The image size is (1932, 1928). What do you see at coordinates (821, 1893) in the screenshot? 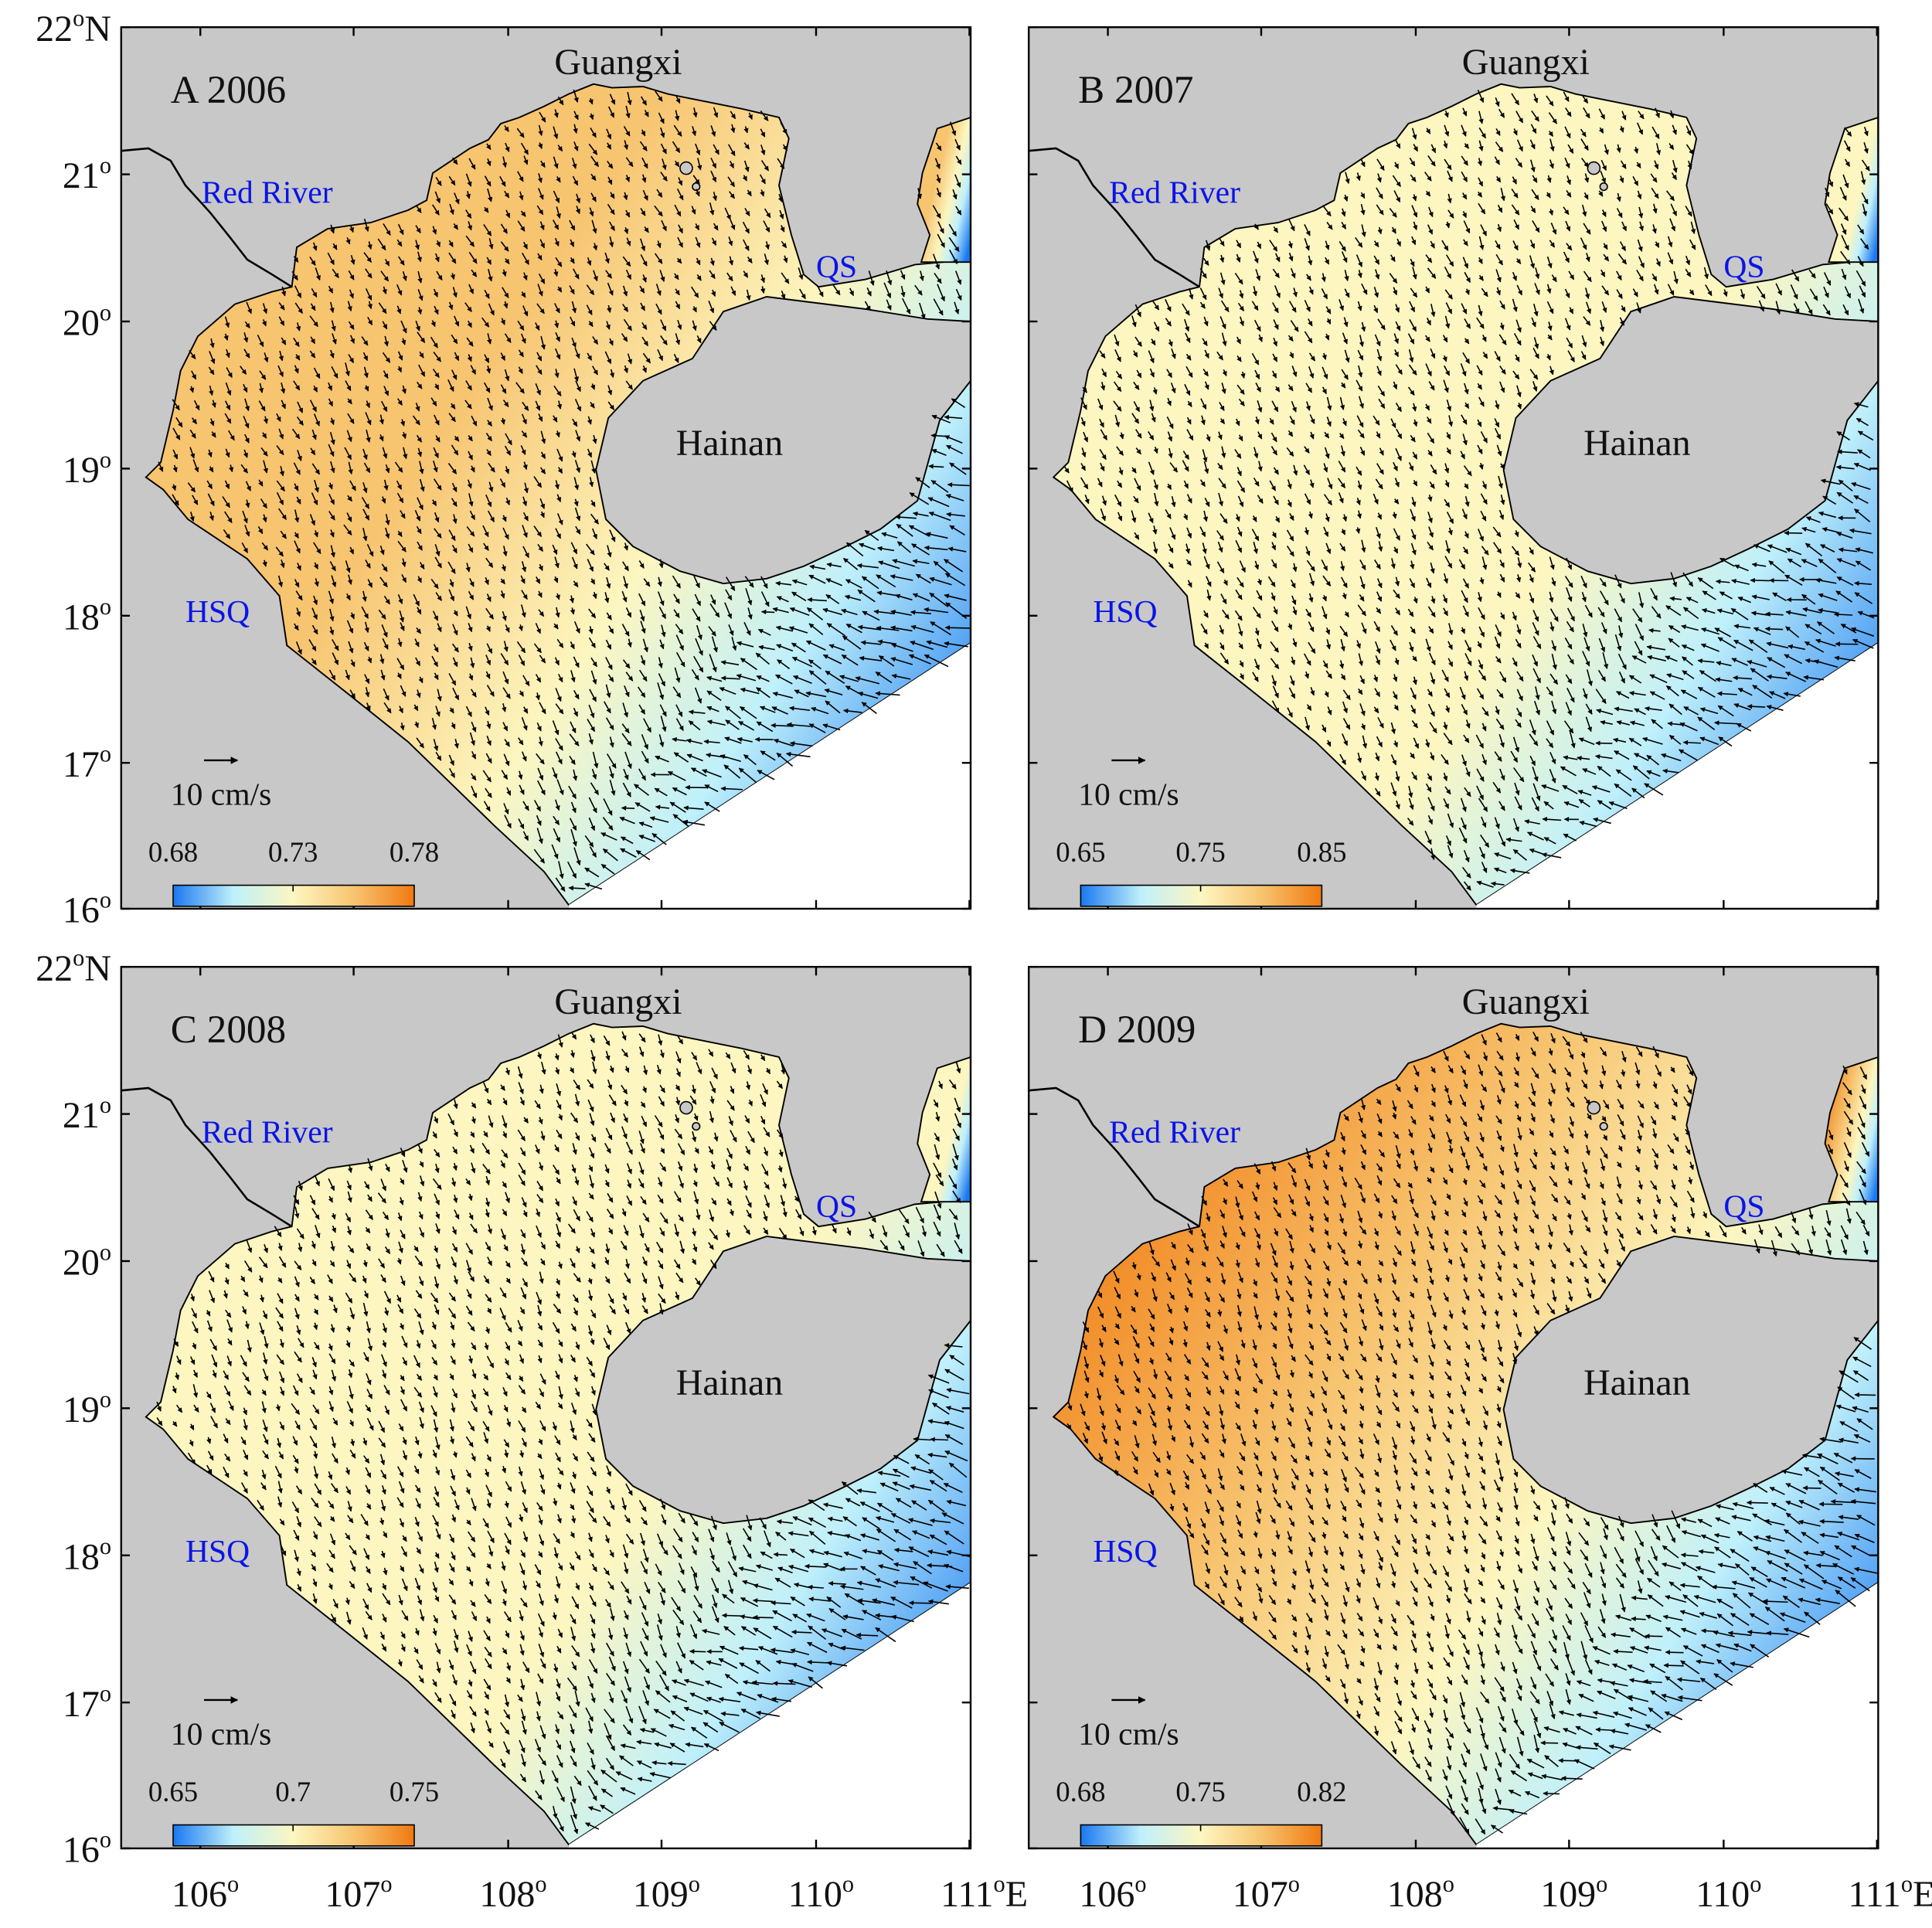
I see `lon-label: 110o` at bounding box center [821, 1893].